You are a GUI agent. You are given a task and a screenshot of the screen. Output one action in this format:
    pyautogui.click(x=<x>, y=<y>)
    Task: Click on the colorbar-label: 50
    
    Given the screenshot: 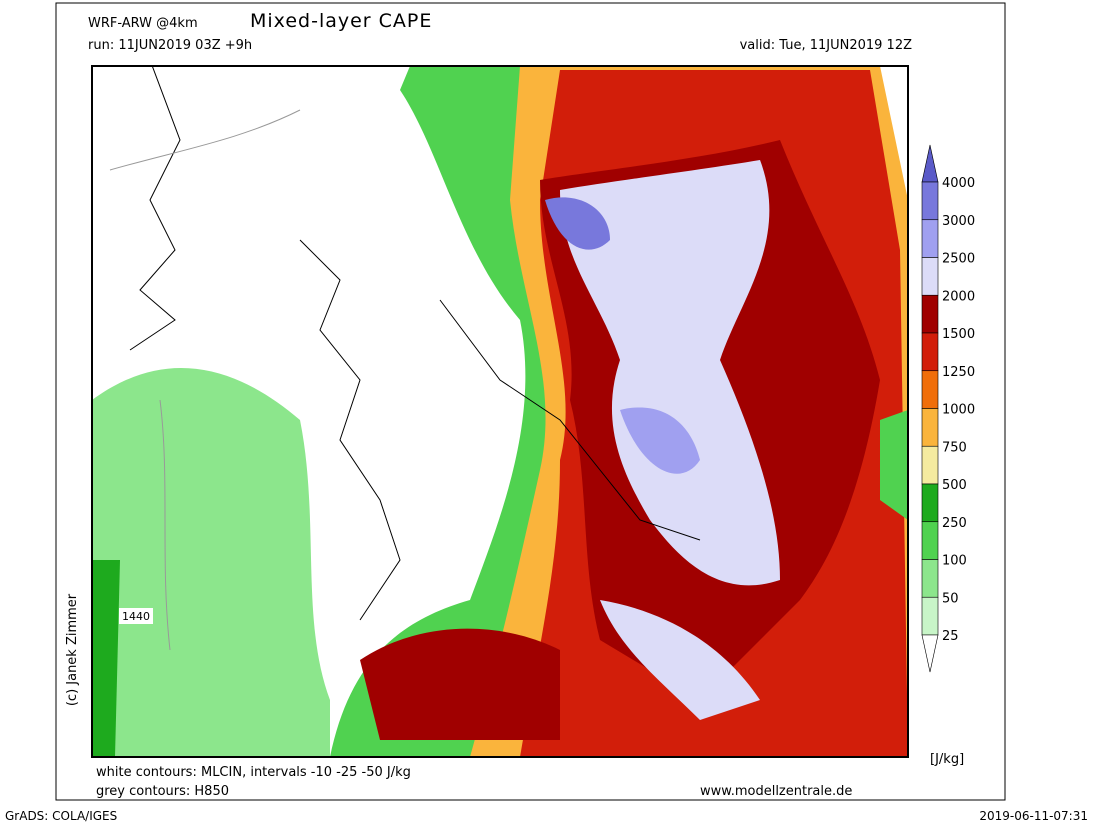 What is the action you would take?
    pyautogui.click(x=950, y=598)
    